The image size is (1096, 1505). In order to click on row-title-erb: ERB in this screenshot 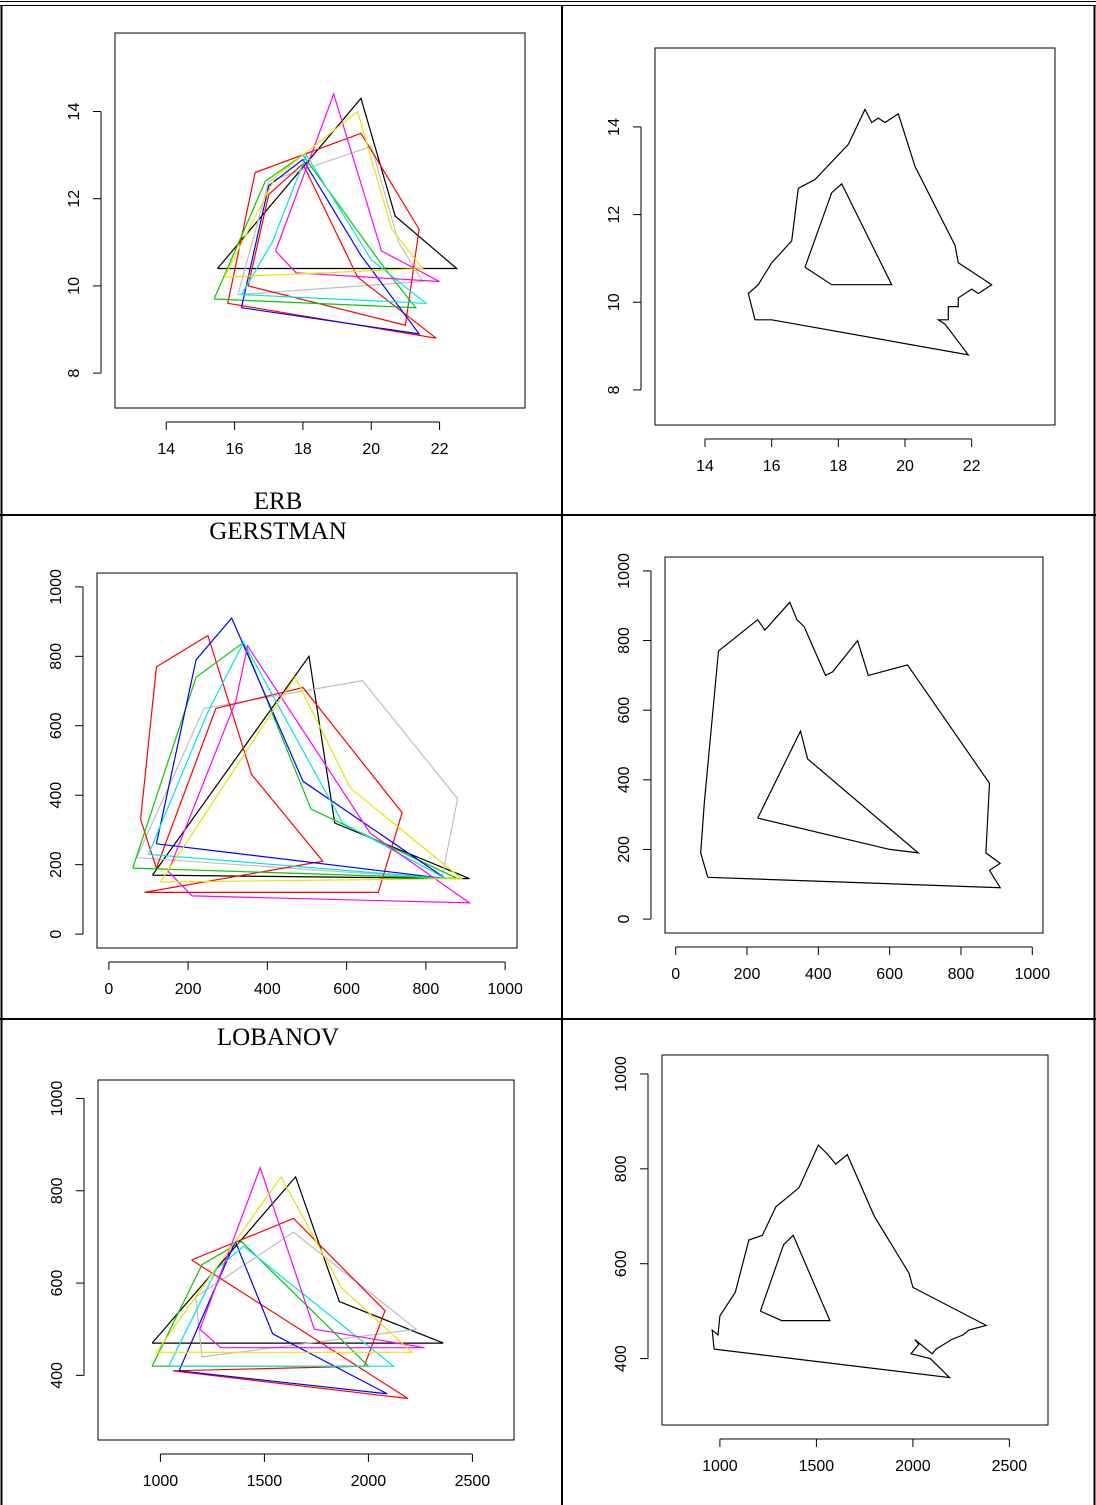, I will do `click(278, 501)`.